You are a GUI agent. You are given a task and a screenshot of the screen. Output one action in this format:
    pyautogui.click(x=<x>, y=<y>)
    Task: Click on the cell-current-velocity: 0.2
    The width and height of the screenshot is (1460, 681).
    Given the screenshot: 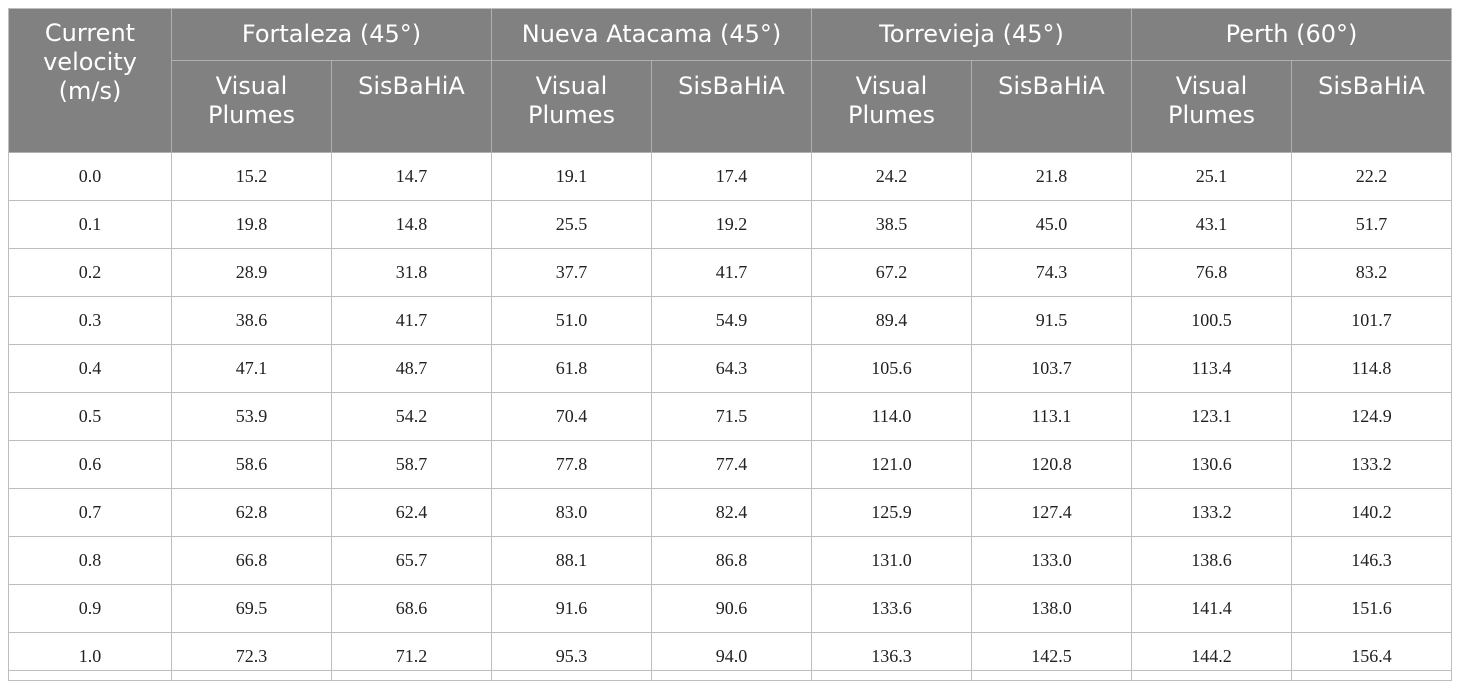 What is the action you would take?
    pyautogui.click(x=90, y=272)
    